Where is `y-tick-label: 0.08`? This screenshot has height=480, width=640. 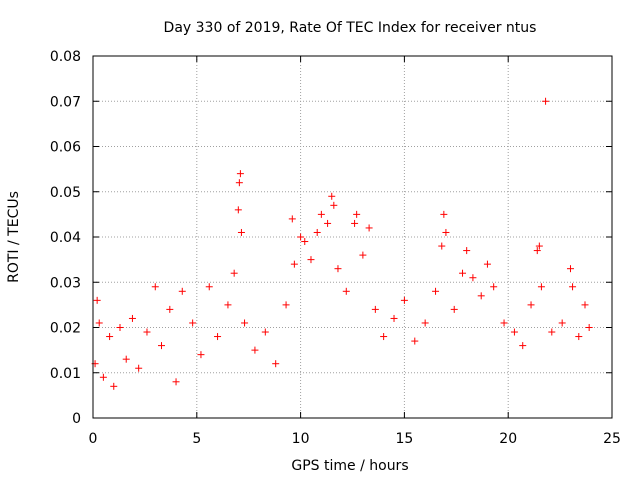 y-tick-label: 0.08 is located at coordinates (65, 57).